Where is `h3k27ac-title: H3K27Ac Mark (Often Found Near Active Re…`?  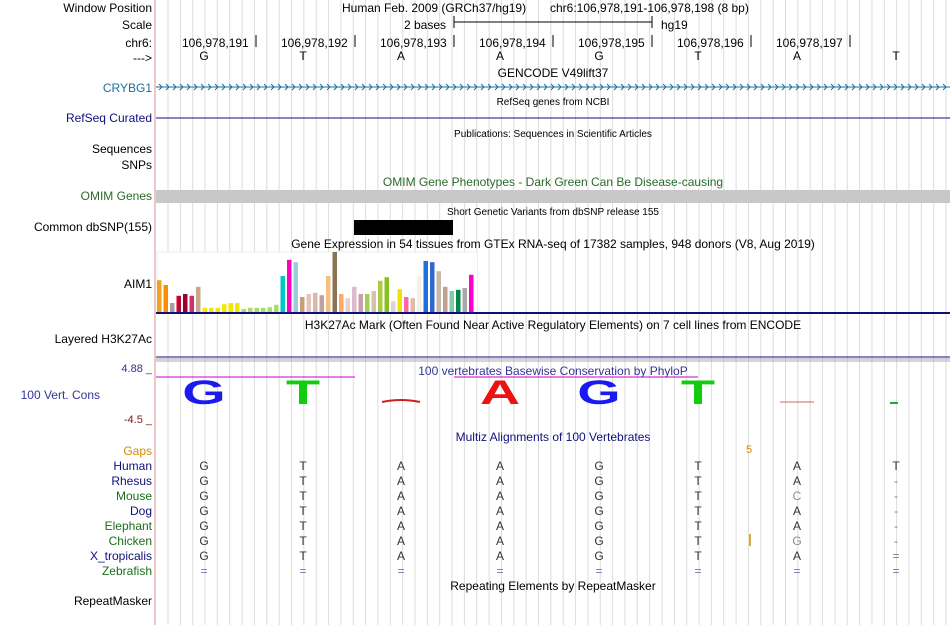
h3k27ac-title: H3K27Ac Mark (Often Found Near Active Re… is located at coordinates (553, 325).